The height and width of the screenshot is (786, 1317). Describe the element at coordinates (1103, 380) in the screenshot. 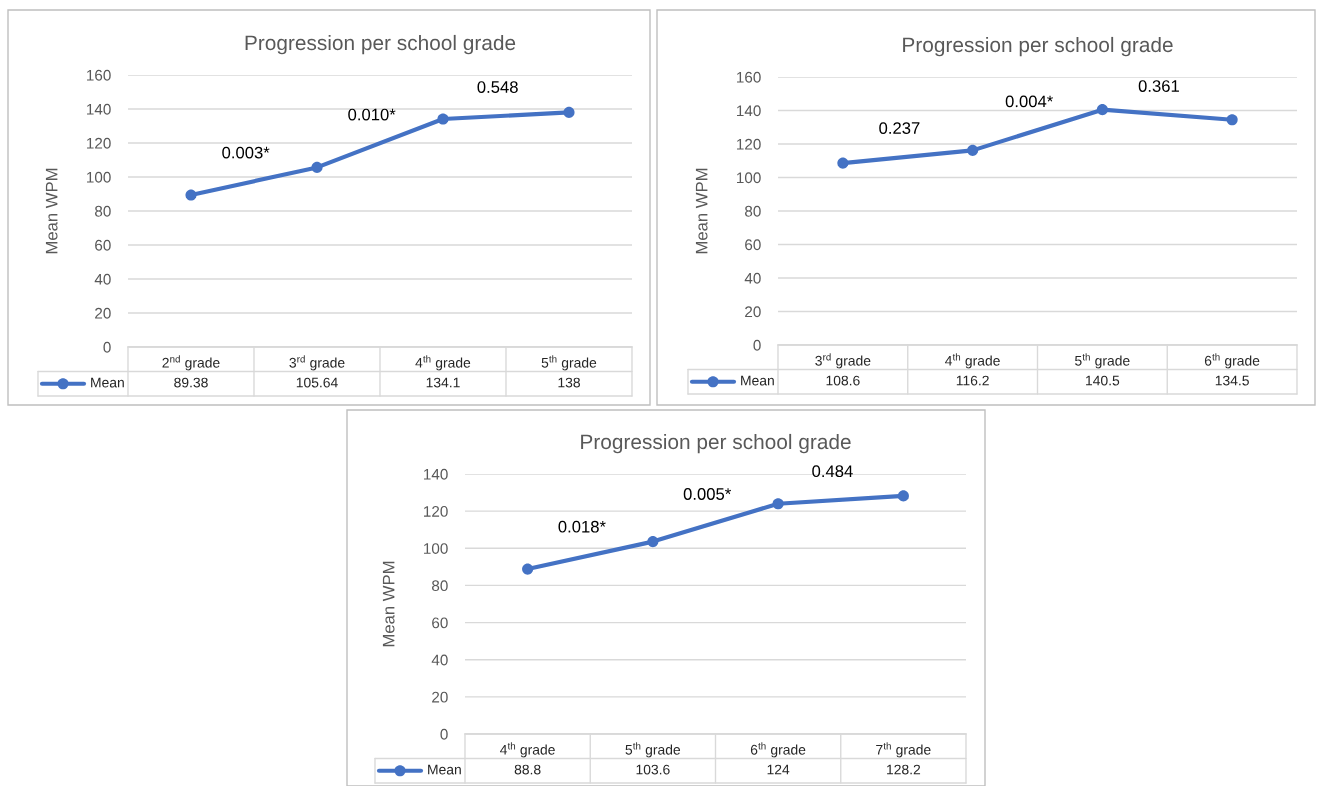

I see `data-label: 140.5` at that location.